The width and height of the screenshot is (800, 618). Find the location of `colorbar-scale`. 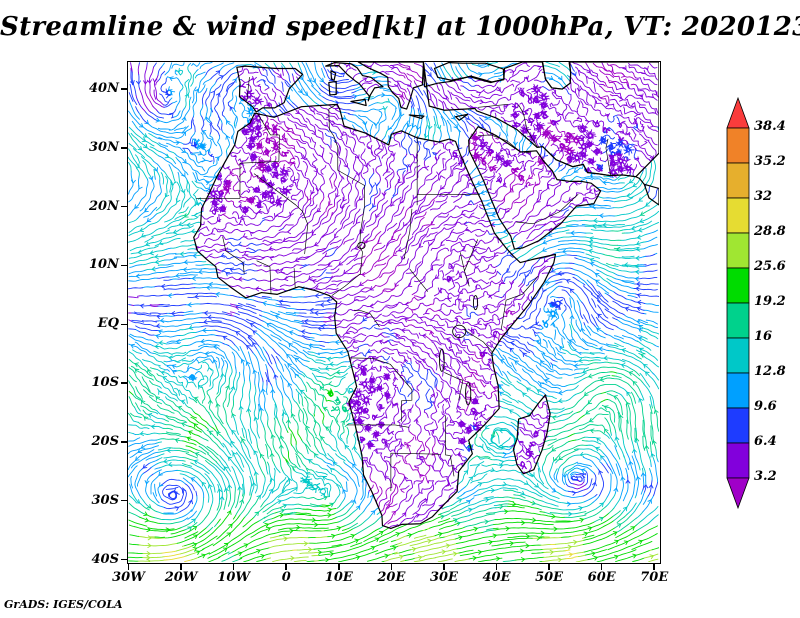

colorbar-scale is located at coordinates (738, 303).